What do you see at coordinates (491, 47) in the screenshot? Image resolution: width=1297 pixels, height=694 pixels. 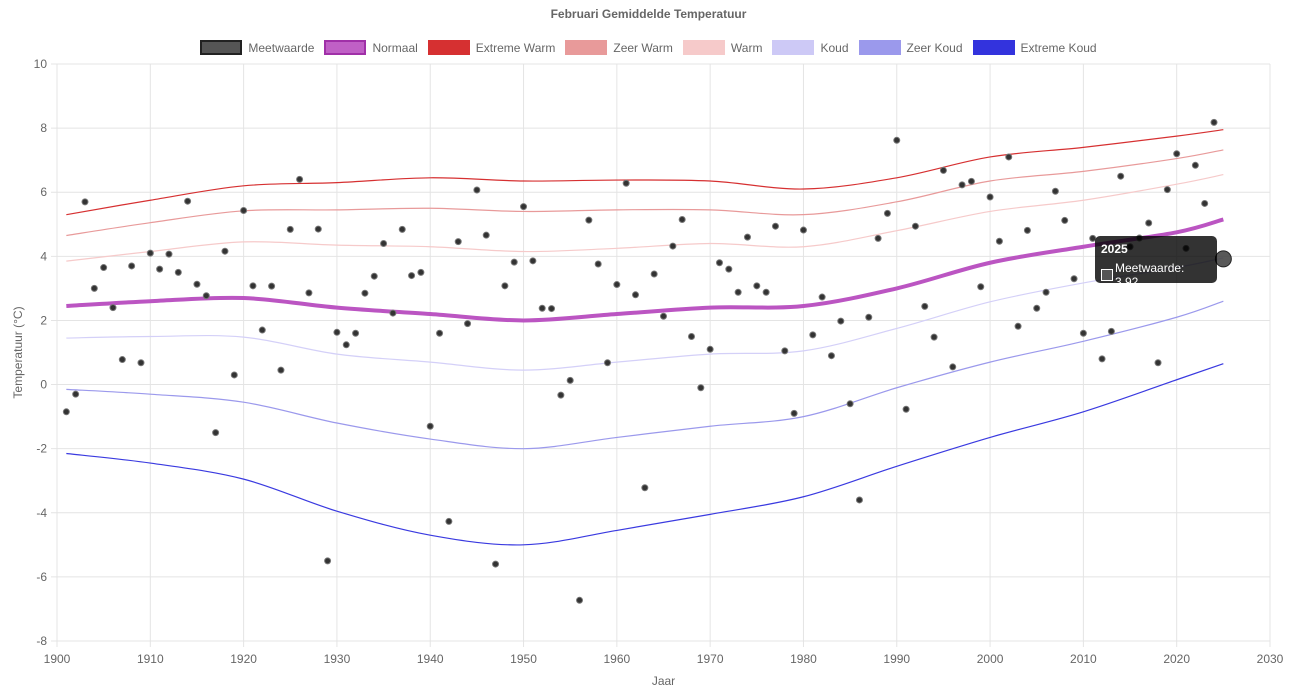 I see `legend-item-extreme-warm: Extreme Warm` at bounding box center [491, 47].